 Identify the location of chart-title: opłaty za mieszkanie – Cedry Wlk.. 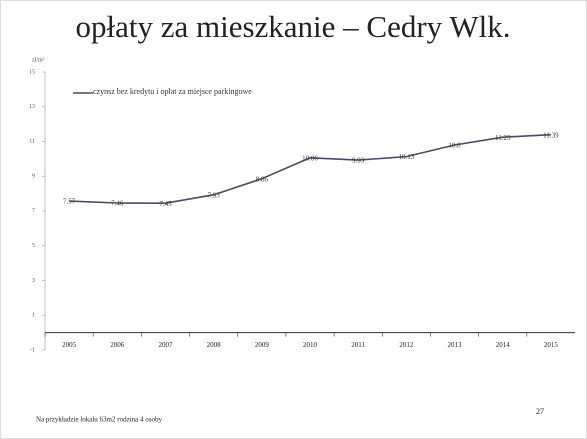
(292, 26).